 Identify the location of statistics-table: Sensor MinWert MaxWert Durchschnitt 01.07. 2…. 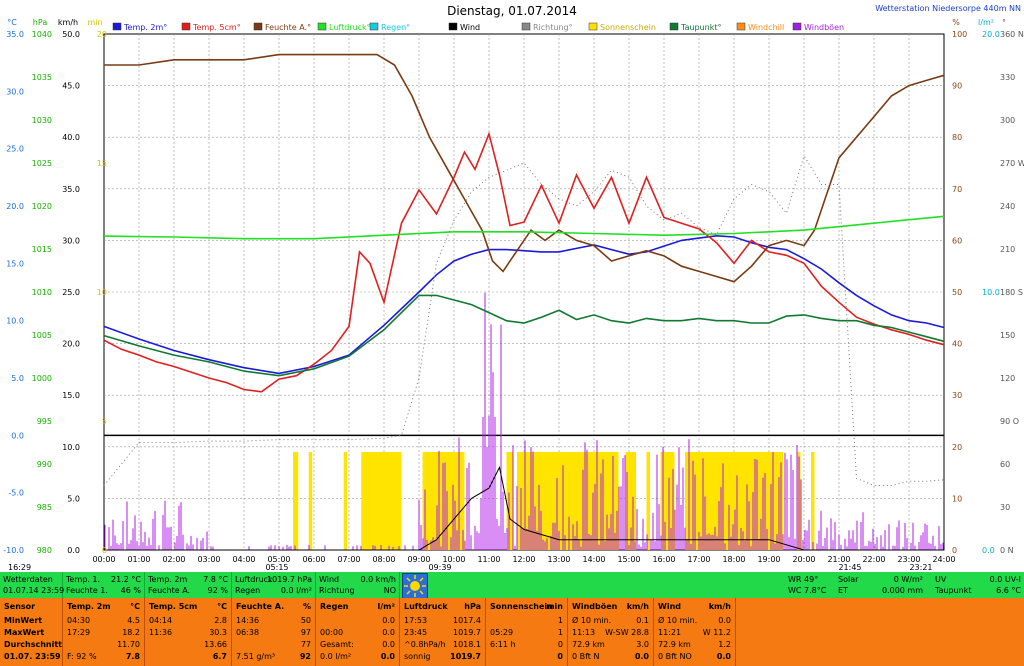
(512, 632).